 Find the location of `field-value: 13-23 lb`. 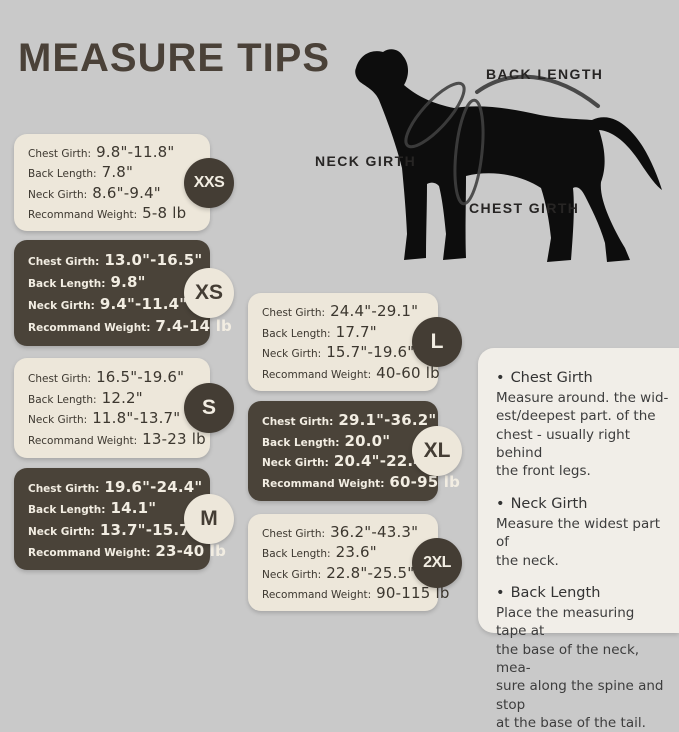

field-value: 13-23 lb is located at coordinates (174, 439).